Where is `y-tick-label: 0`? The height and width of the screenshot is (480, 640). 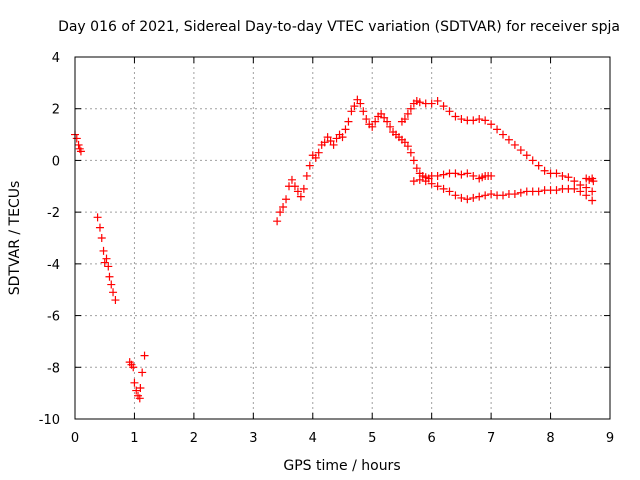 y-tick-label: 0 is located at coordinates (56, 161).